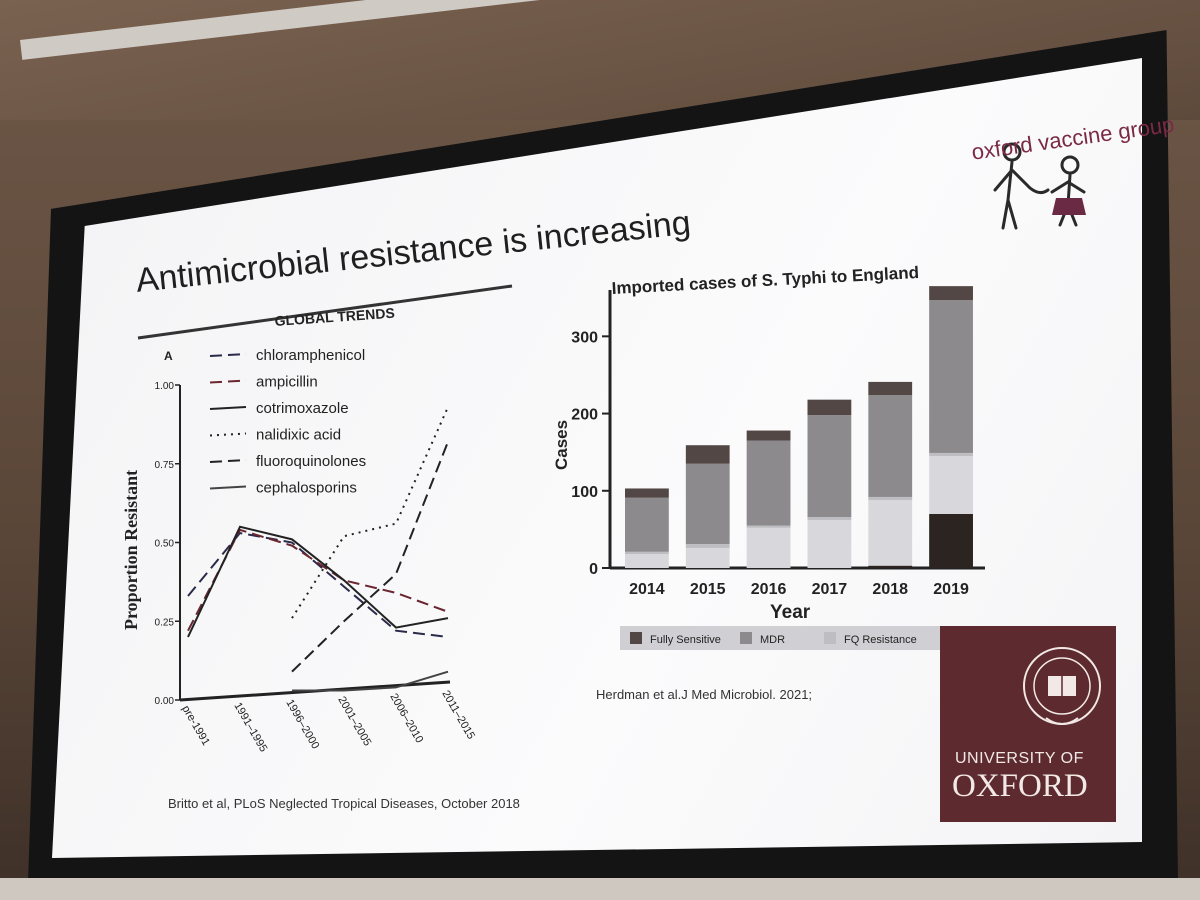 Image resolution: width=1200 pixels, height=900 pixels. I want to click on y-tick-label: 0.50, so click(165, 544).